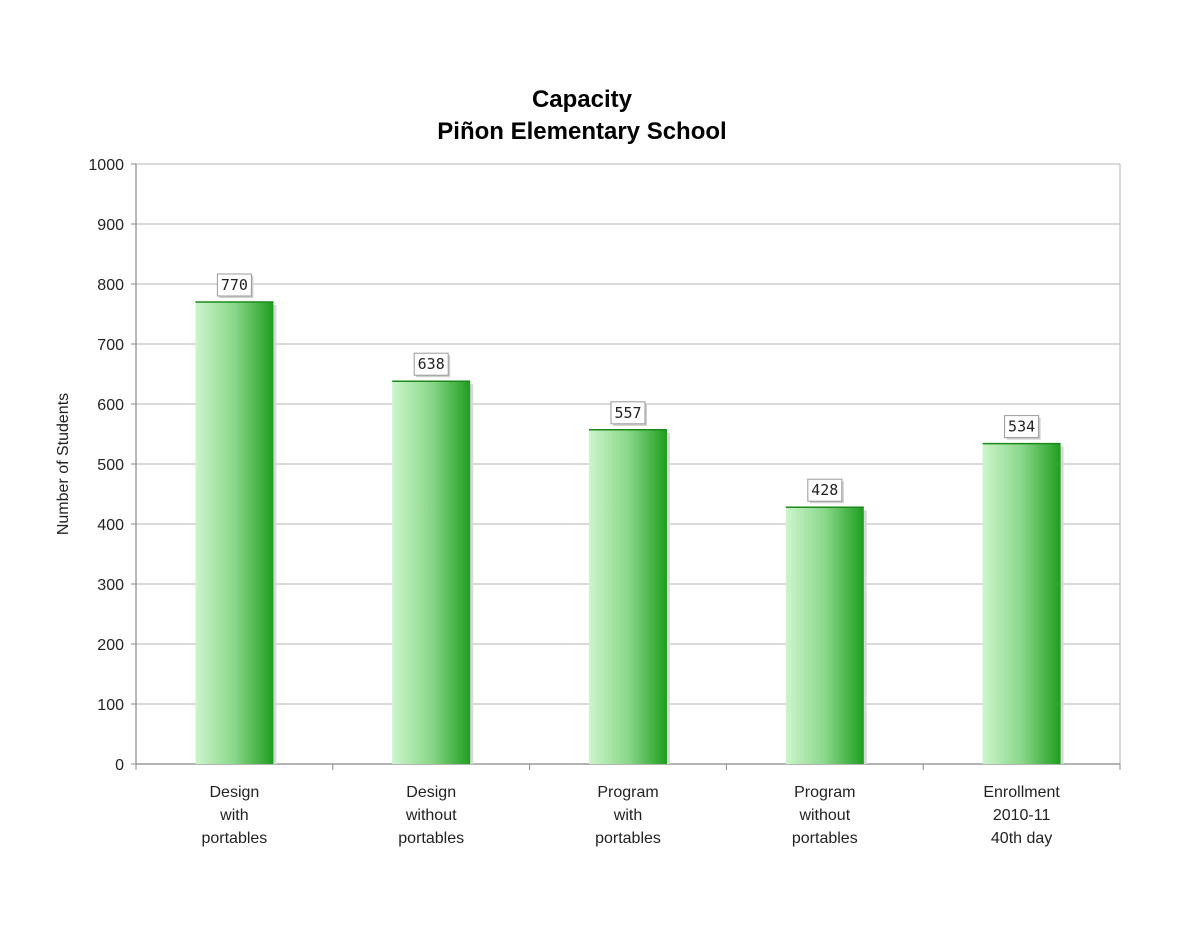 The height and width of the screenshot is (927, 1200). Describe the element at coordinates (106, 165) in the screenshot. I see `y-tick-label: 1000` at that location.